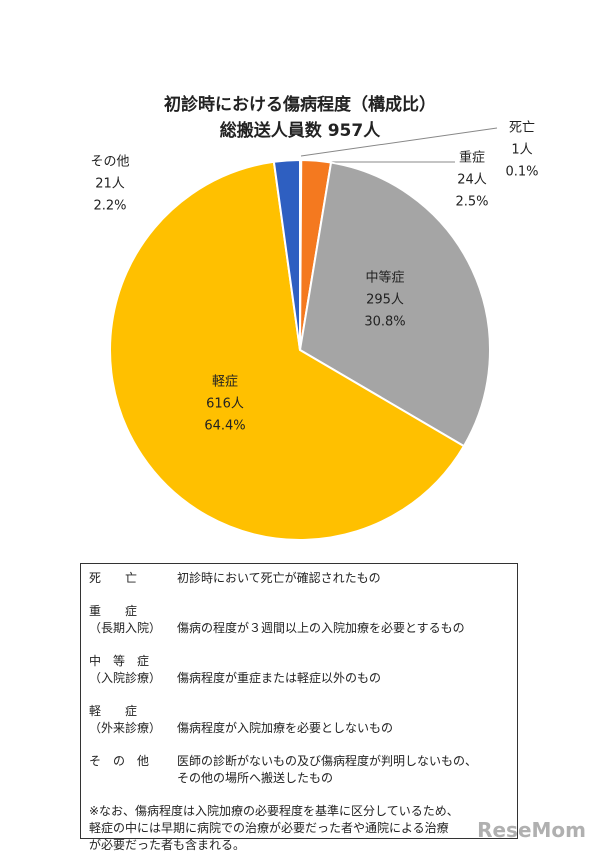 This screenshot has width=600, height=852. Describe the element at coordinates (385, 300) in the screenshot. I see `value-label: 295人` at that location.